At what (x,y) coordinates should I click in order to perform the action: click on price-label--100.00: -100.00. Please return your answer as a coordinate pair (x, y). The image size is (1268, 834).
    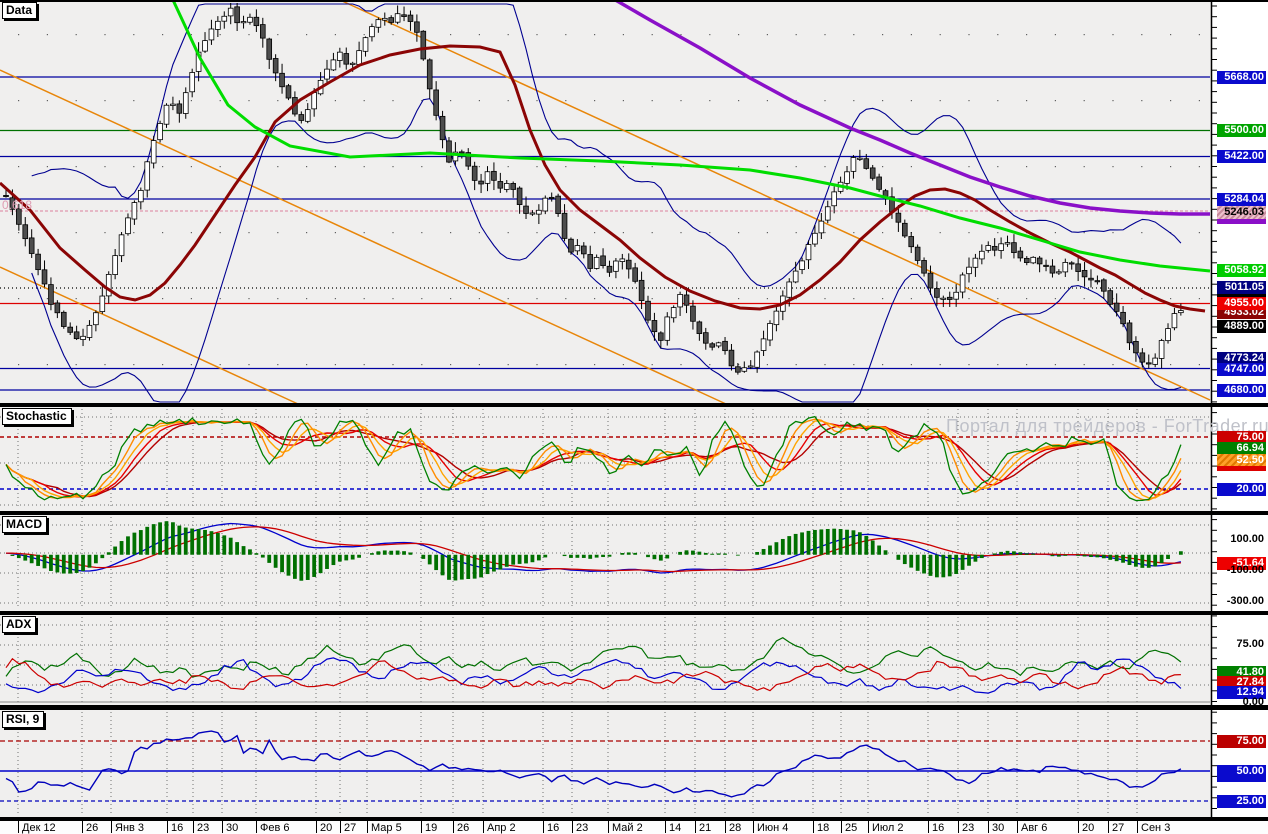
    Looking at the image, I should click on (1245, 570).